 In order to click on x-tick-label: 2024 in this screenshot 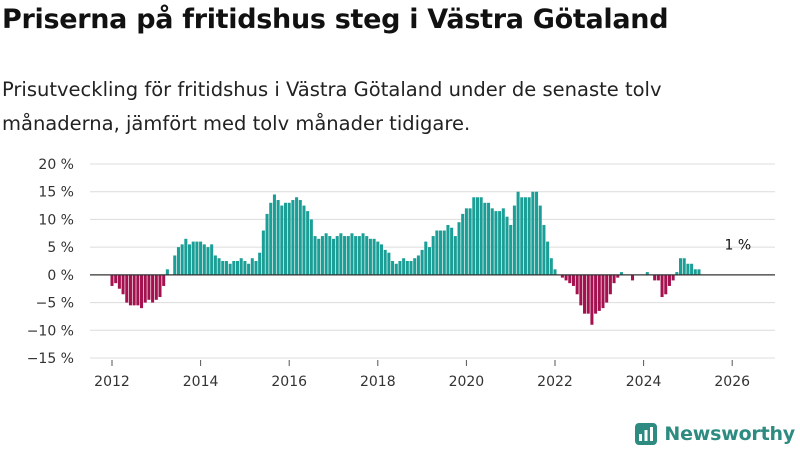, I will do `click(644, 382)`.